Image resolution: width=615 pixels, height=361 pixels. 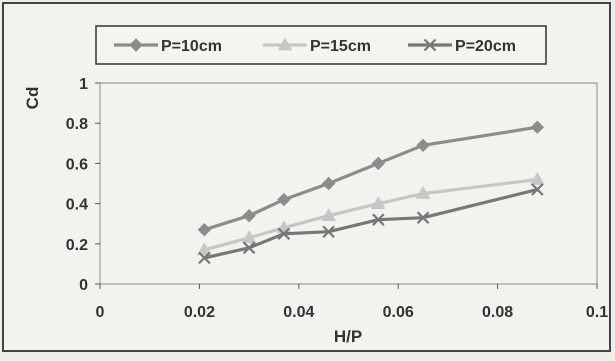 I want to click on x-tick-label: 0.08, so click(x=497, y=312).